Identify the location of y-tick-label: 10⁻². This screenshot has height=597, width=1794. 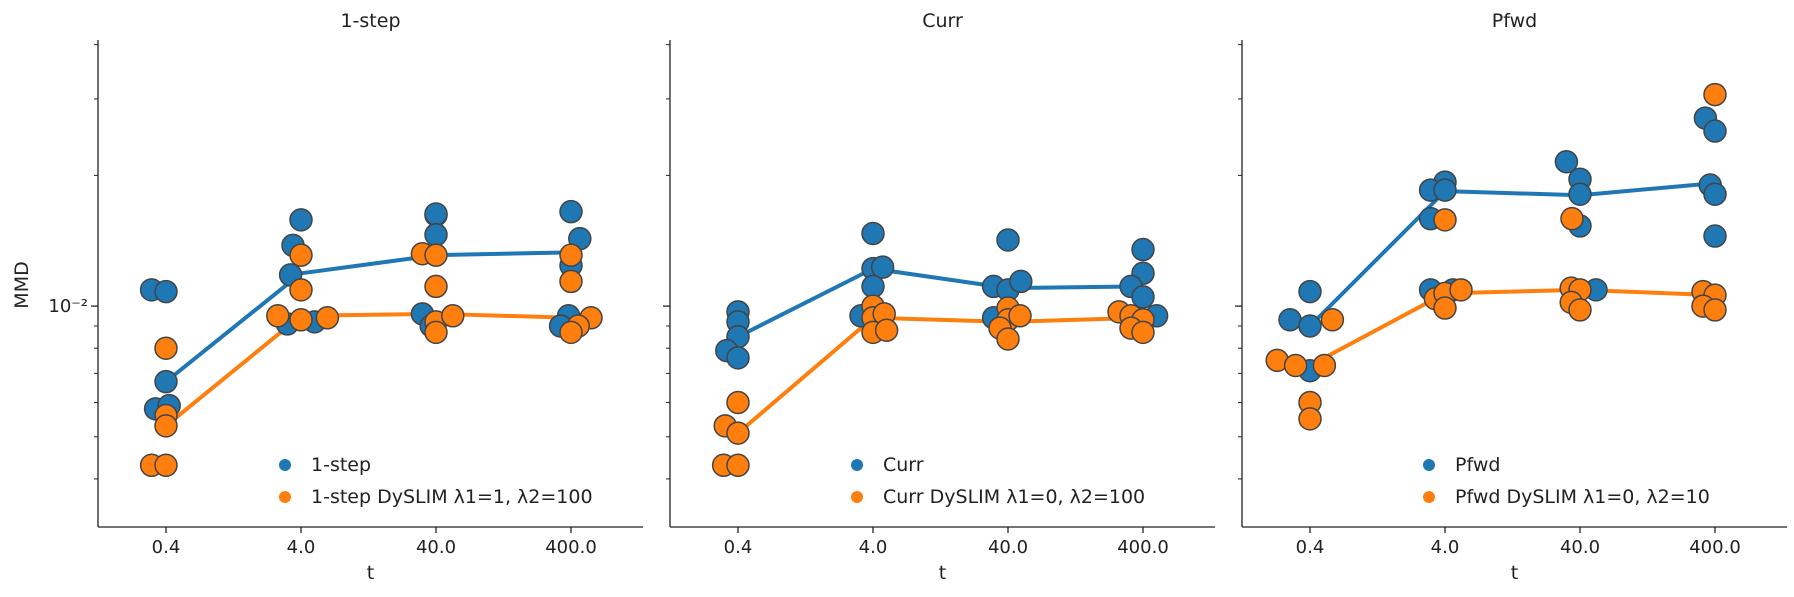
(68, 306).